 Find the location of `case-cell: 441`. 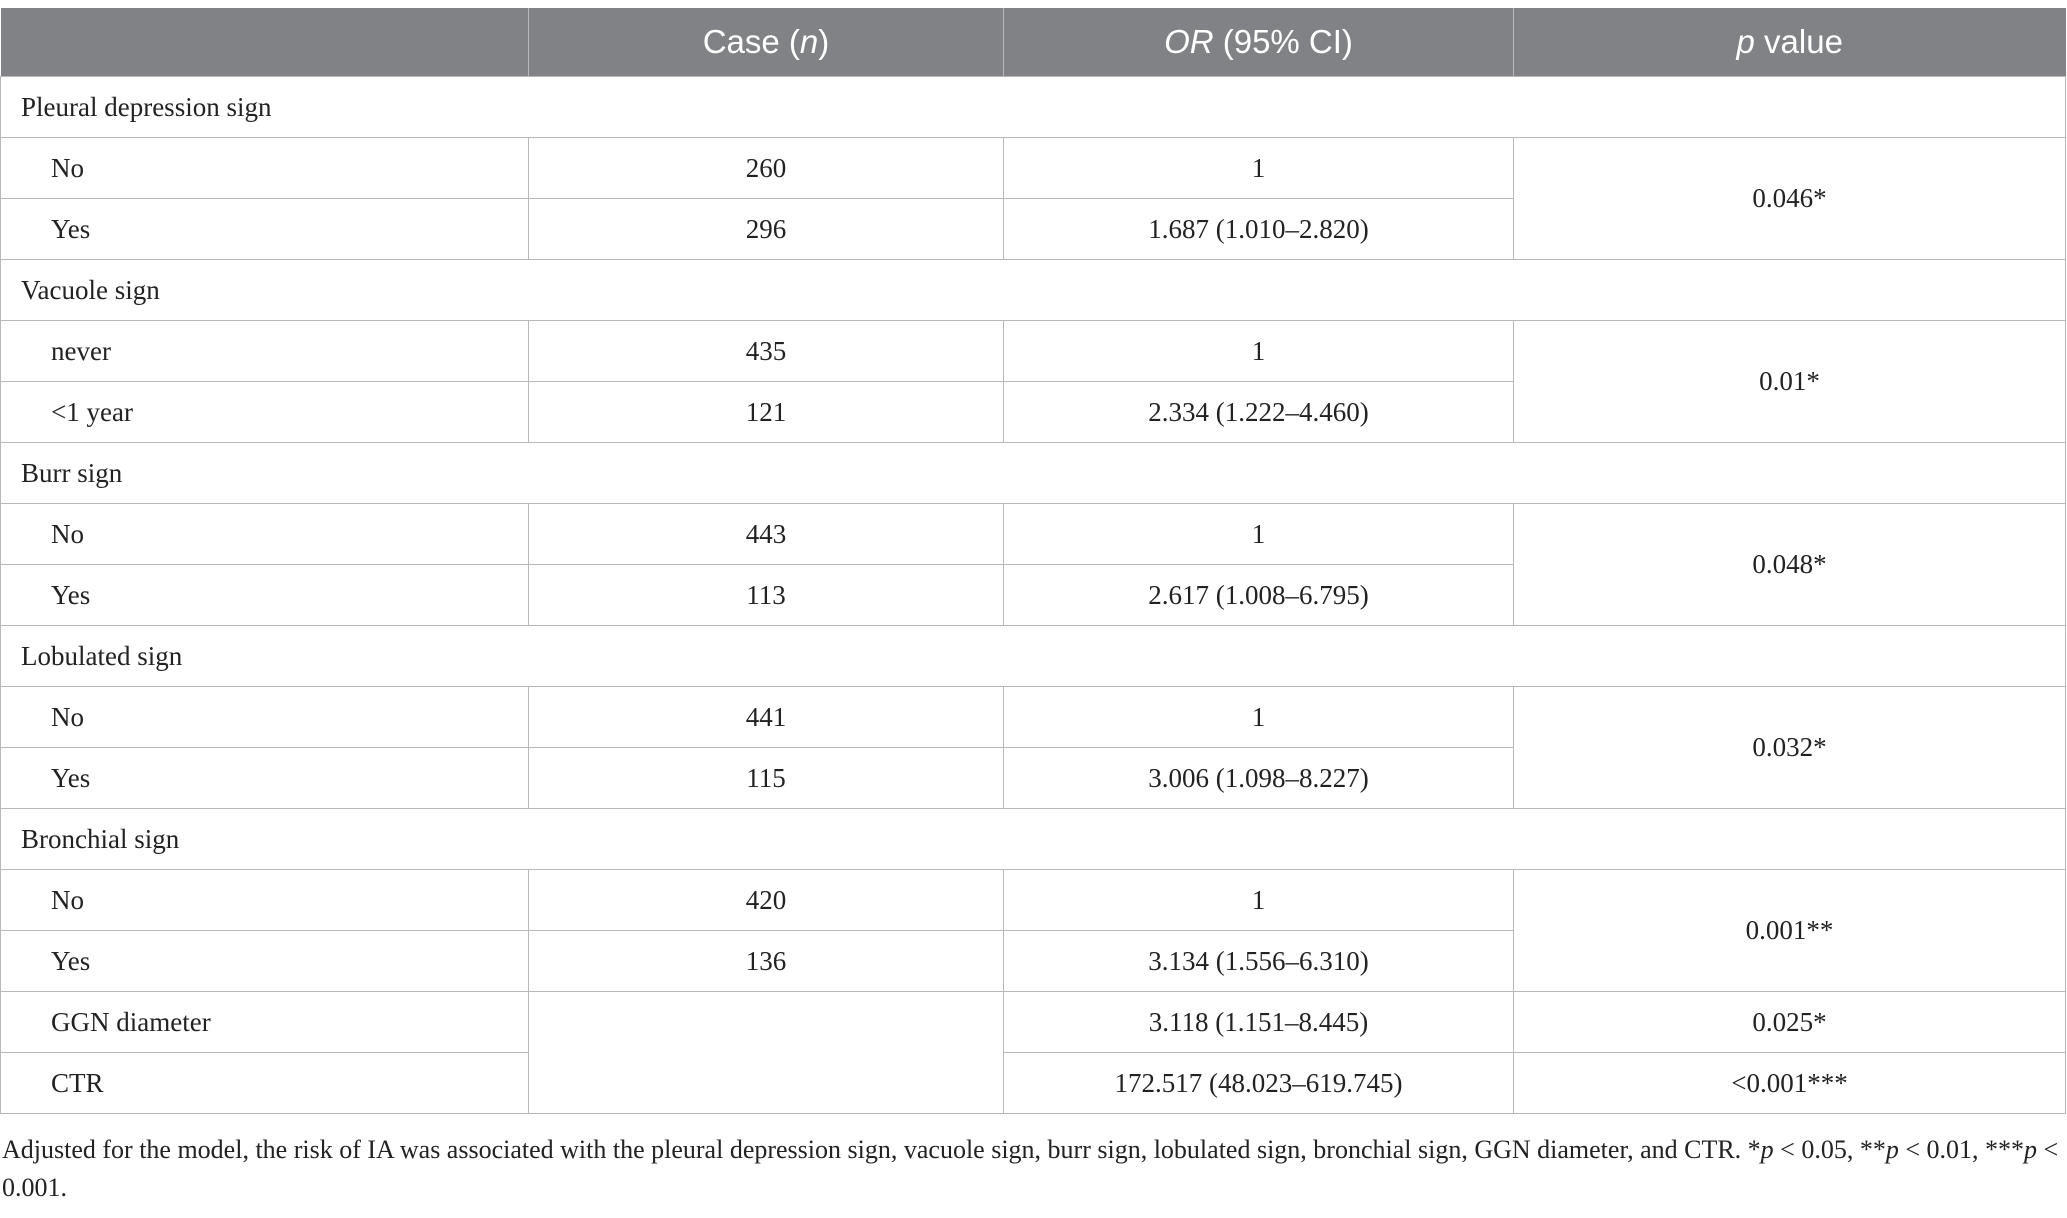

case-cell: 441 is located at coordinates (766, 717).